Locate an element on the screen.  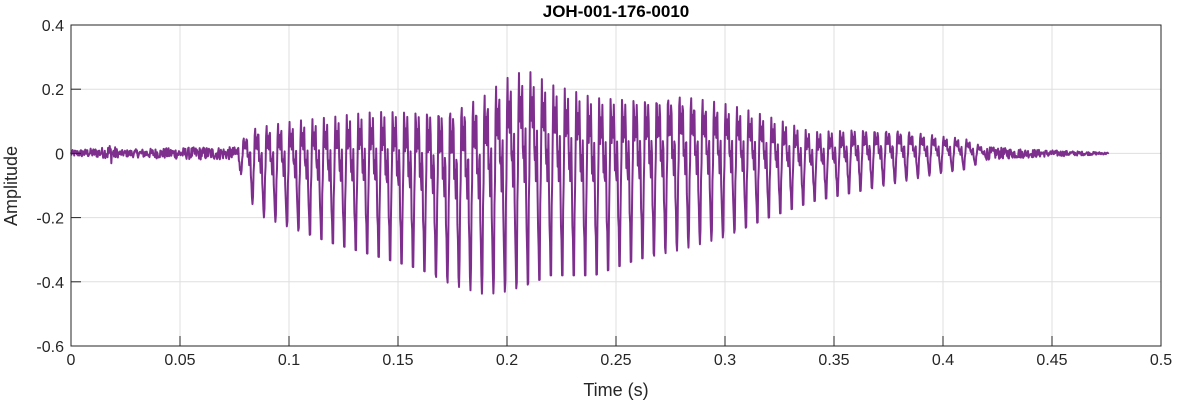
x-axis-label: Time (s) is located at coordinates (615, 390).